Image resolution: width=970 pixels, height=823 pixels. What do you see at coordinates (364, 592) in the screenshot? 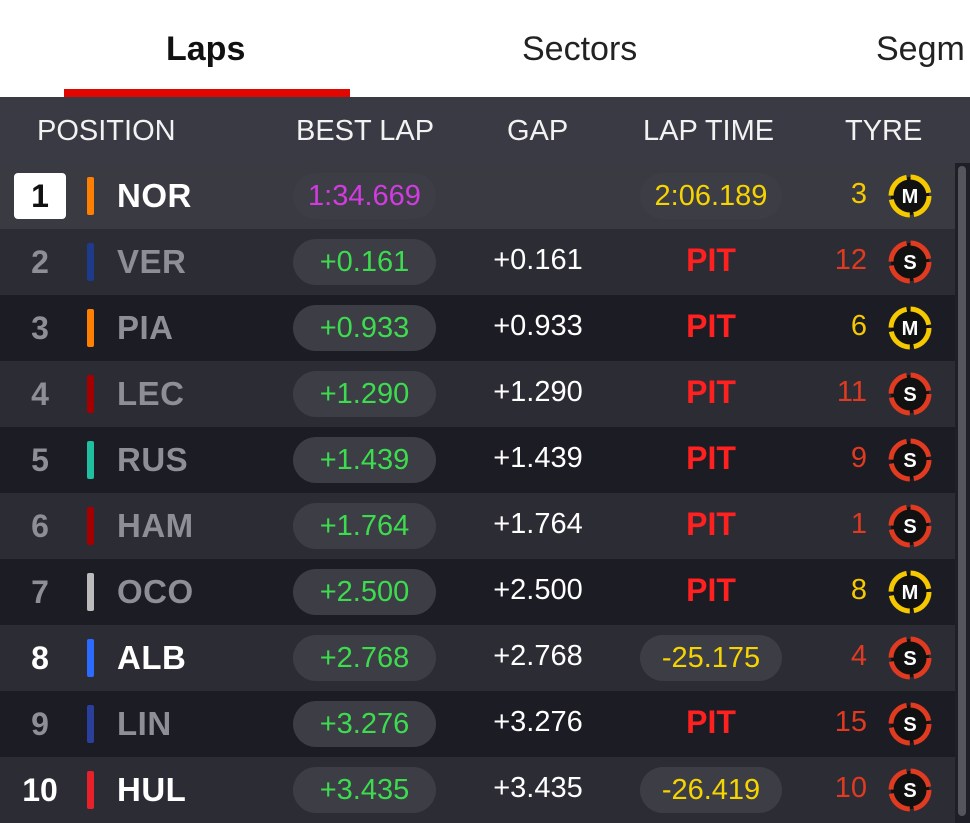
I see `best-lap-pill: +2.500` at bounding box center [364, 592].